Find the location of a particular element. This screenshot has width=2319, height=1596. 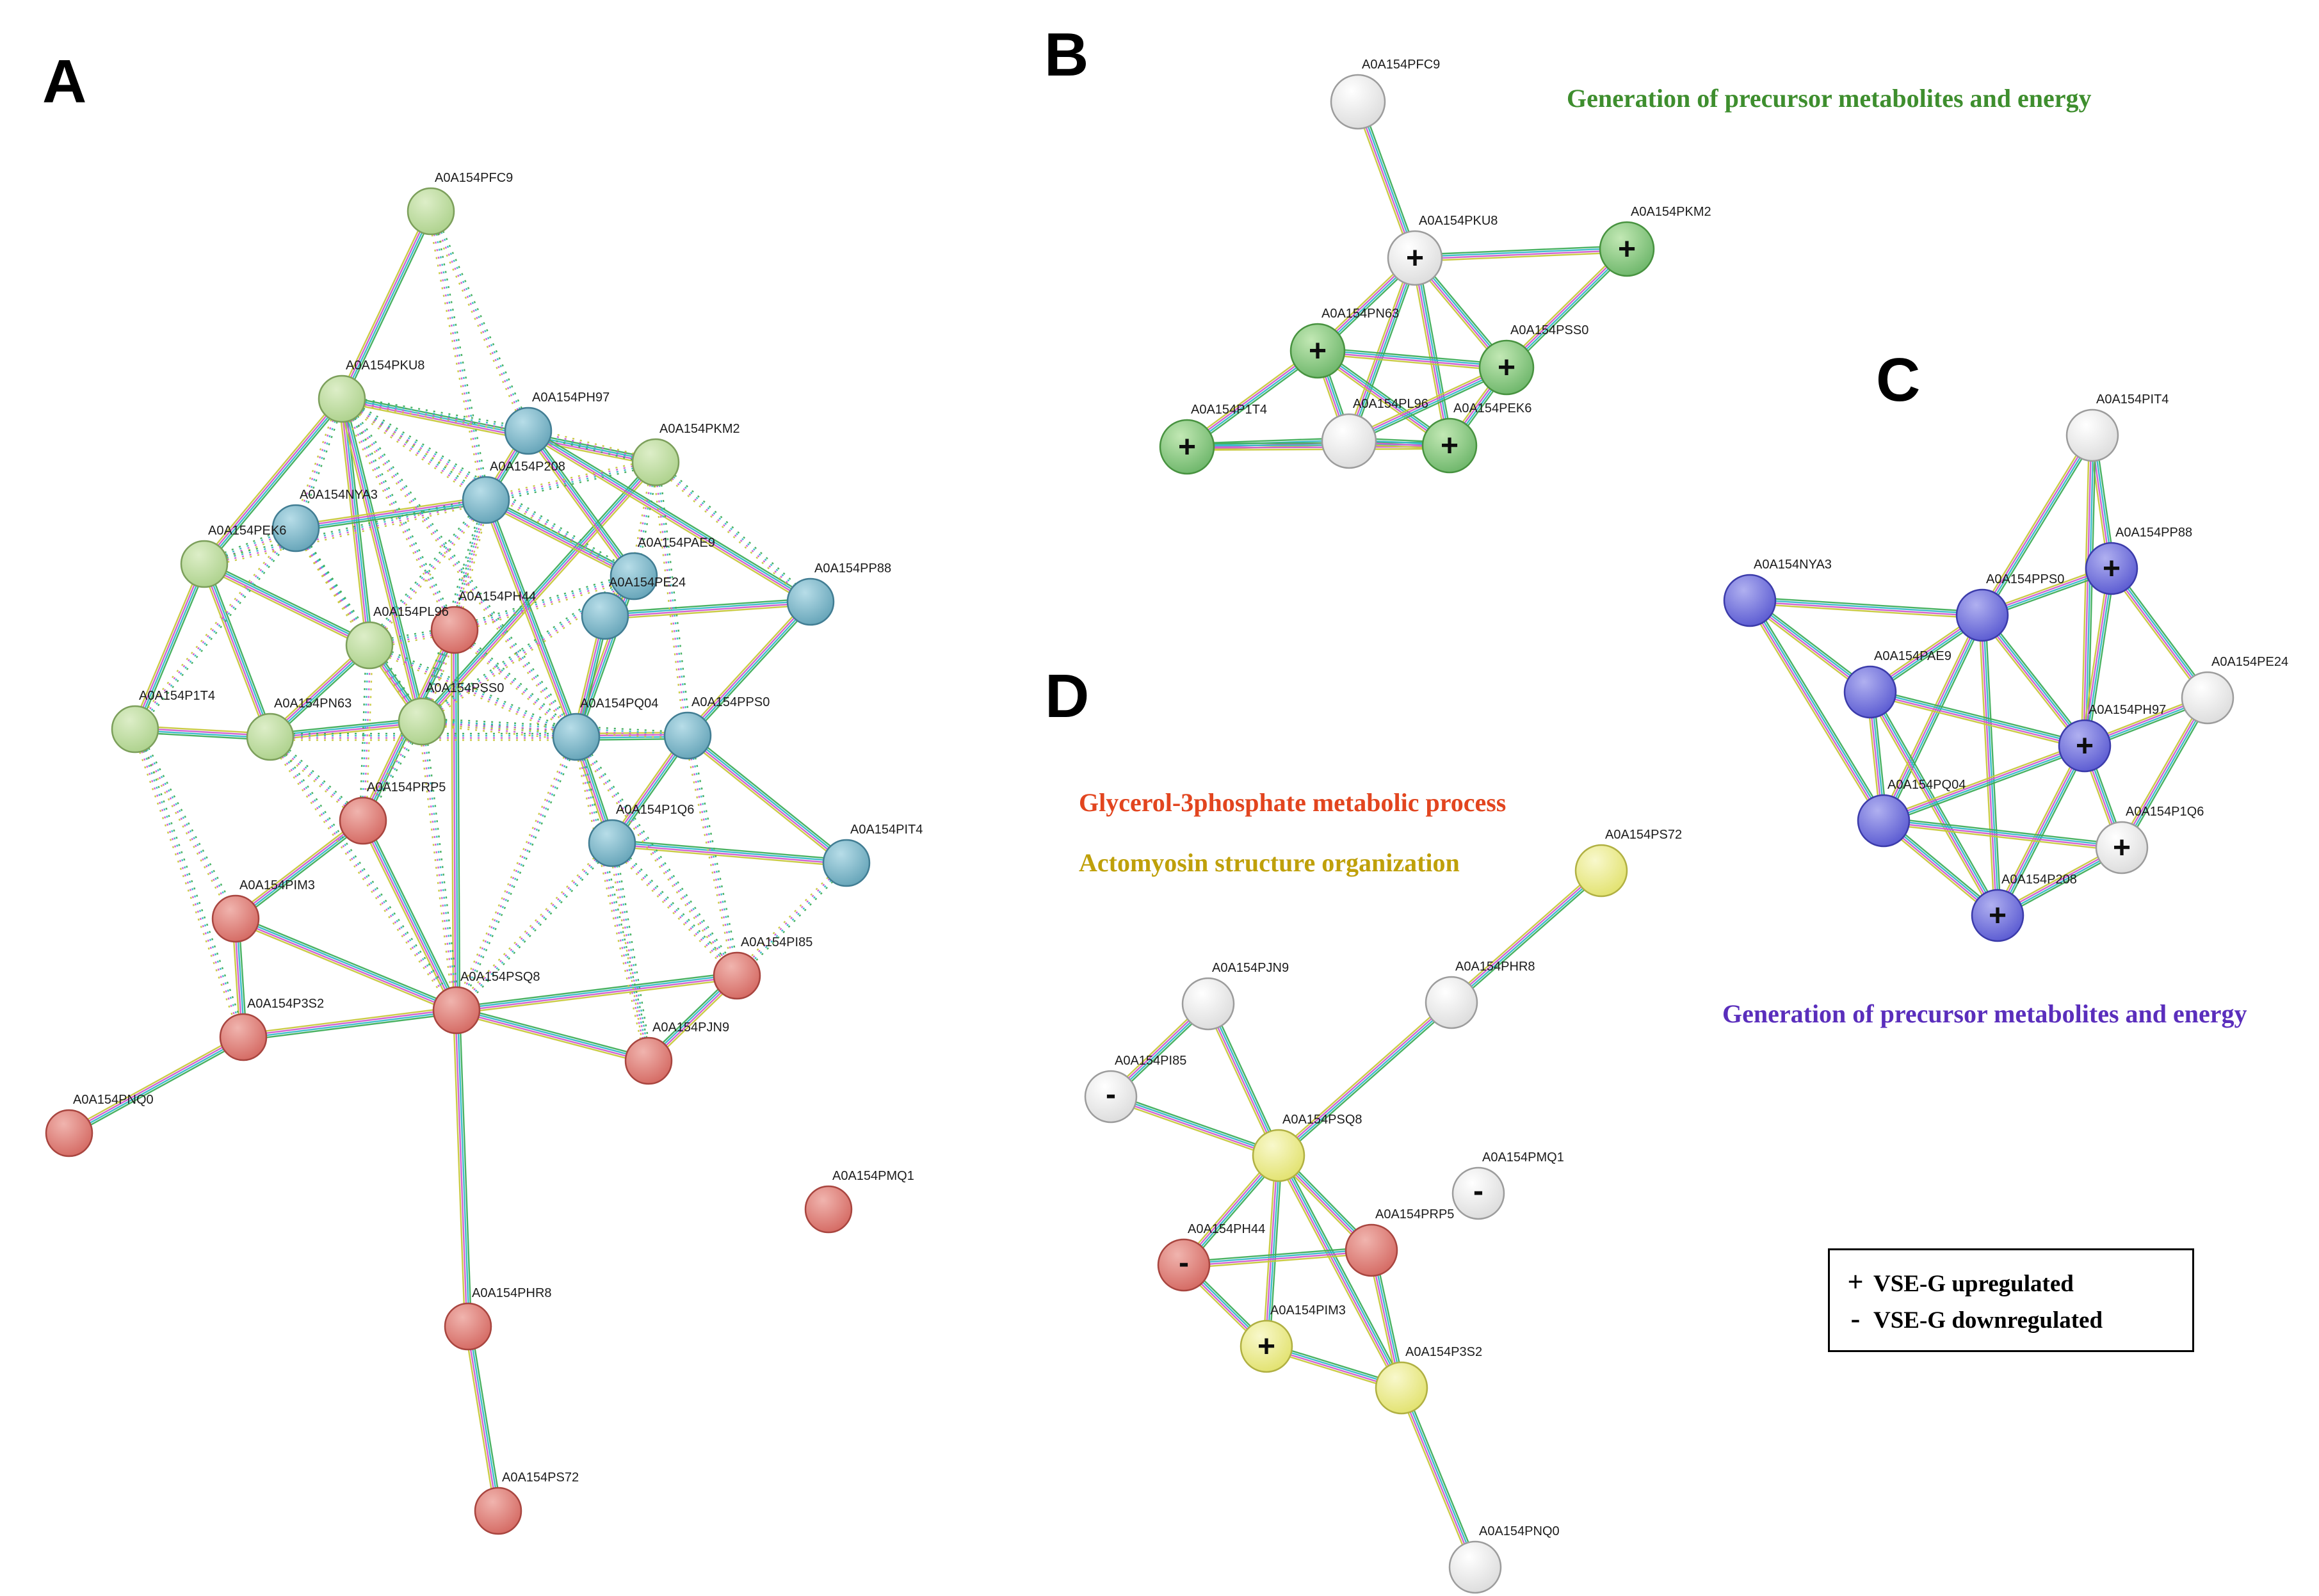

edge-PHR8-PSQ8 is located at coordinates (1365, 1079).